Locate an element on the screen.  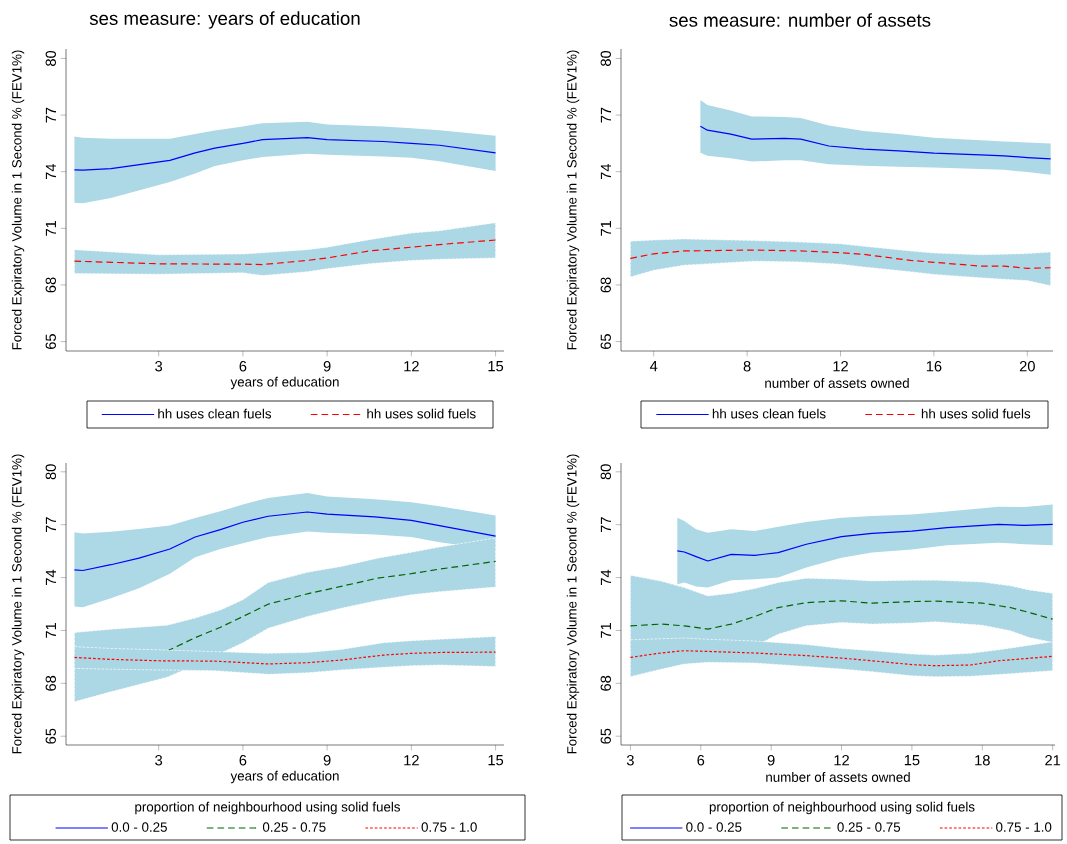
x-tick-label: 16 is located at coordinates (934, 366).